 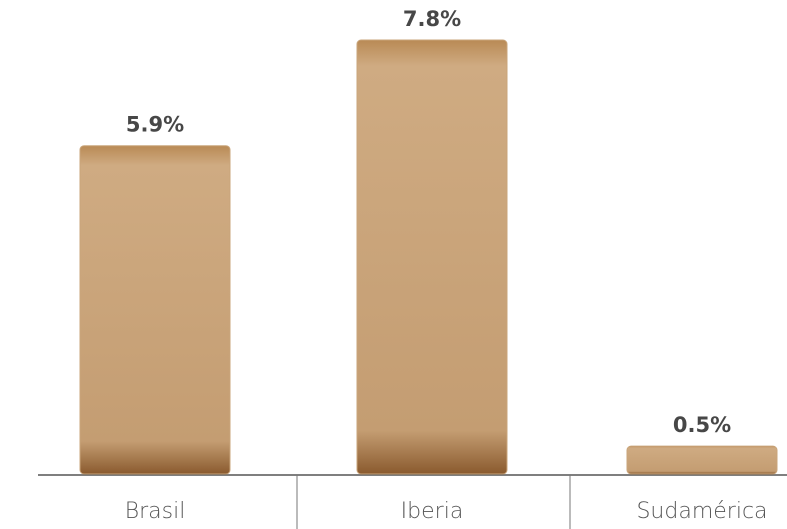 I want to click on category-label: Brasil, so click(x=155, y=511).